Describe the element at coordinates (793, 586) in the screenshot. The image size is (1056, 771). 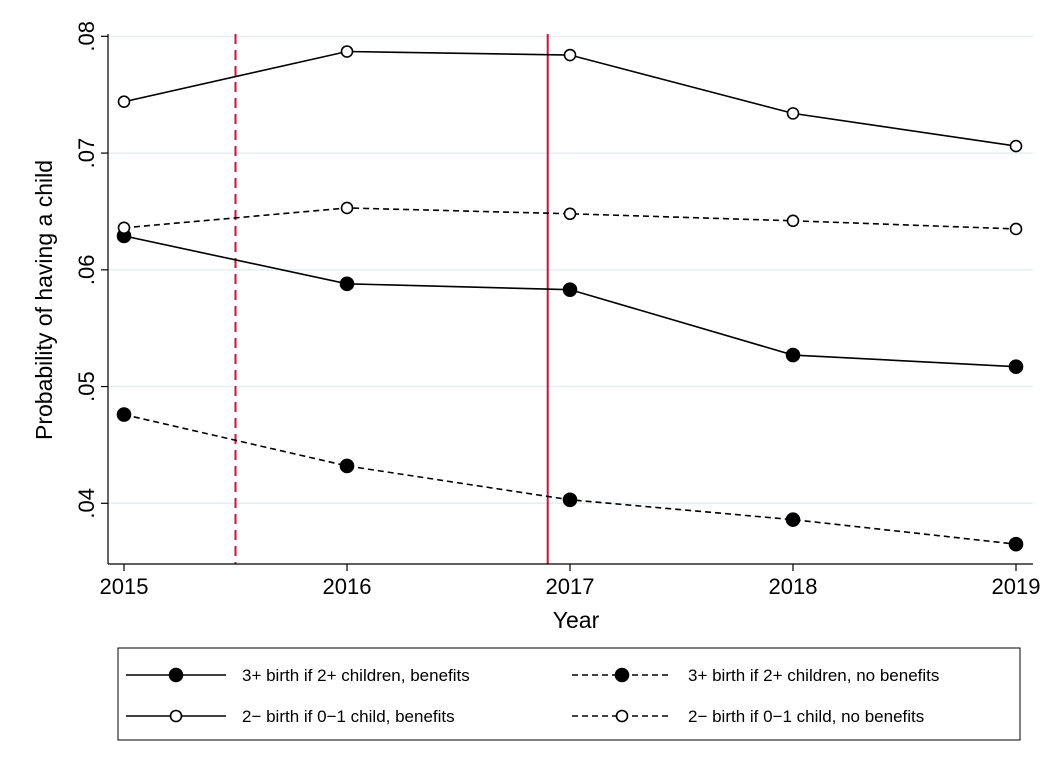
I see `x-tick-label: 2018` at that location.